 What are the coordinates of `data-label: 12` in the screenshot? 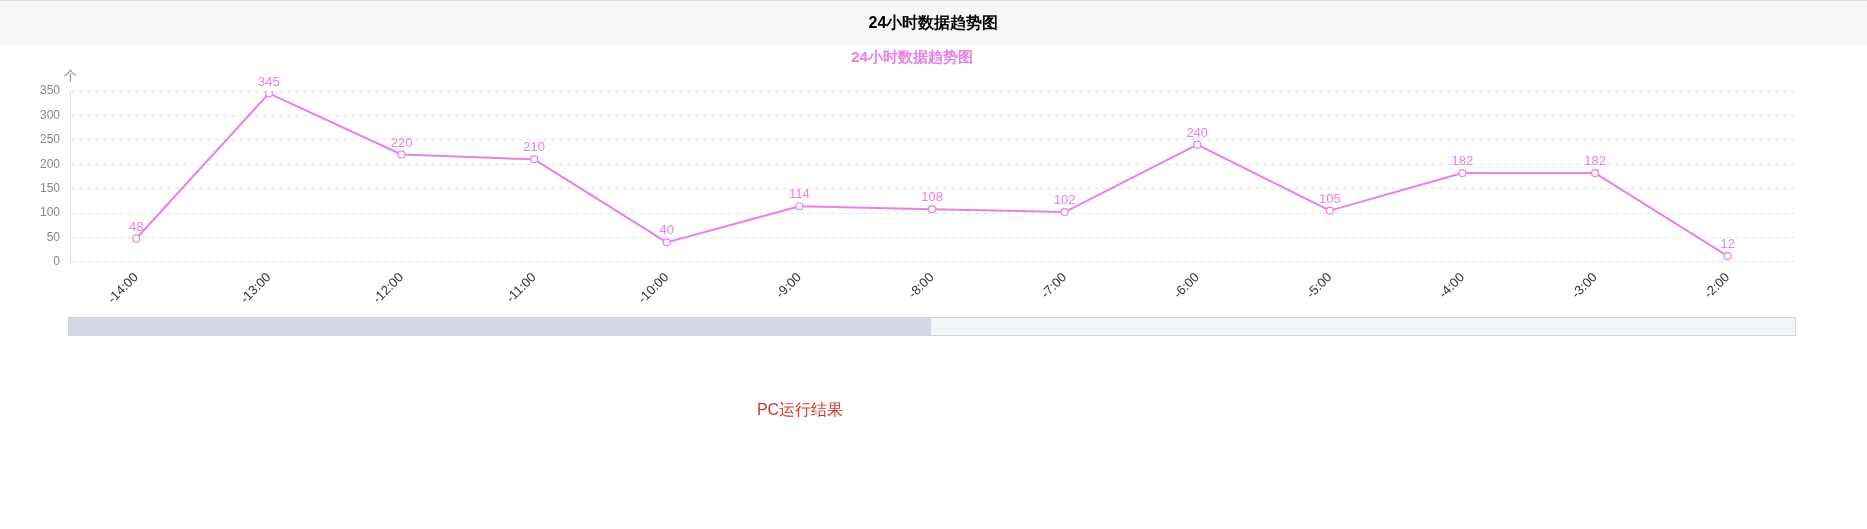 It's located at (1727, 244).